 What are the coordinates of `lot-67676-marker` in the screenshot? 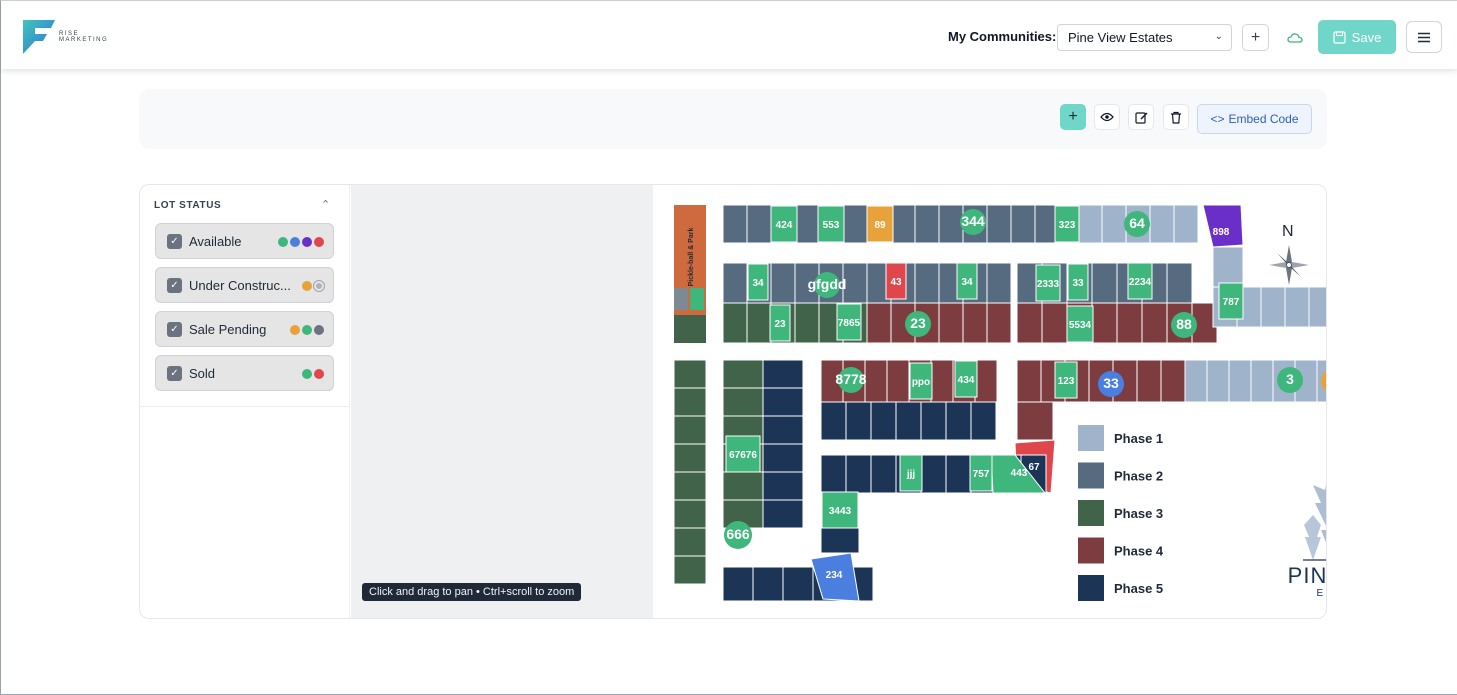 It's located at (743, 454).